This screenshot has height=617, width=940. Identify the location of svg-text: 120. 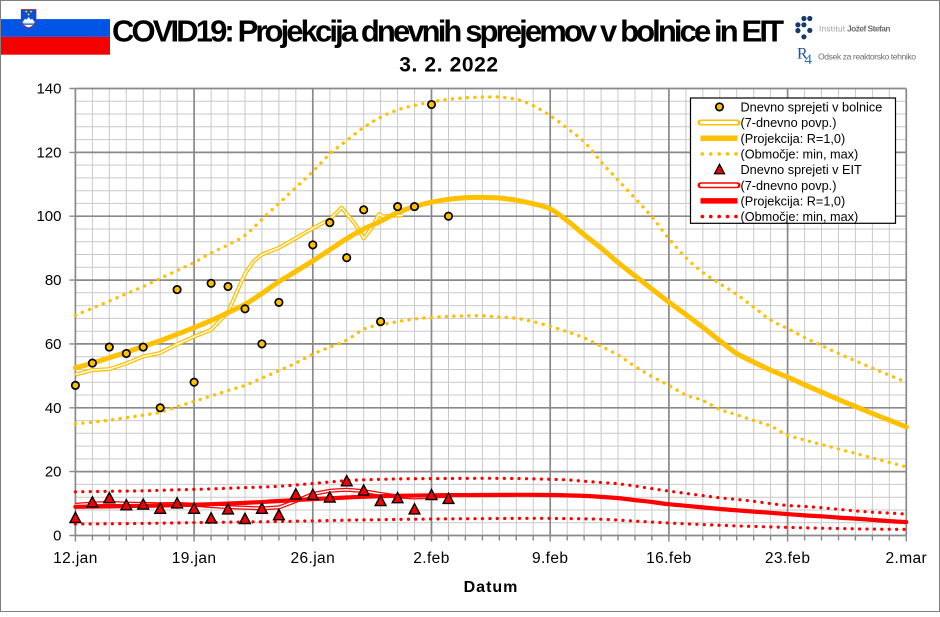
(48, 152).